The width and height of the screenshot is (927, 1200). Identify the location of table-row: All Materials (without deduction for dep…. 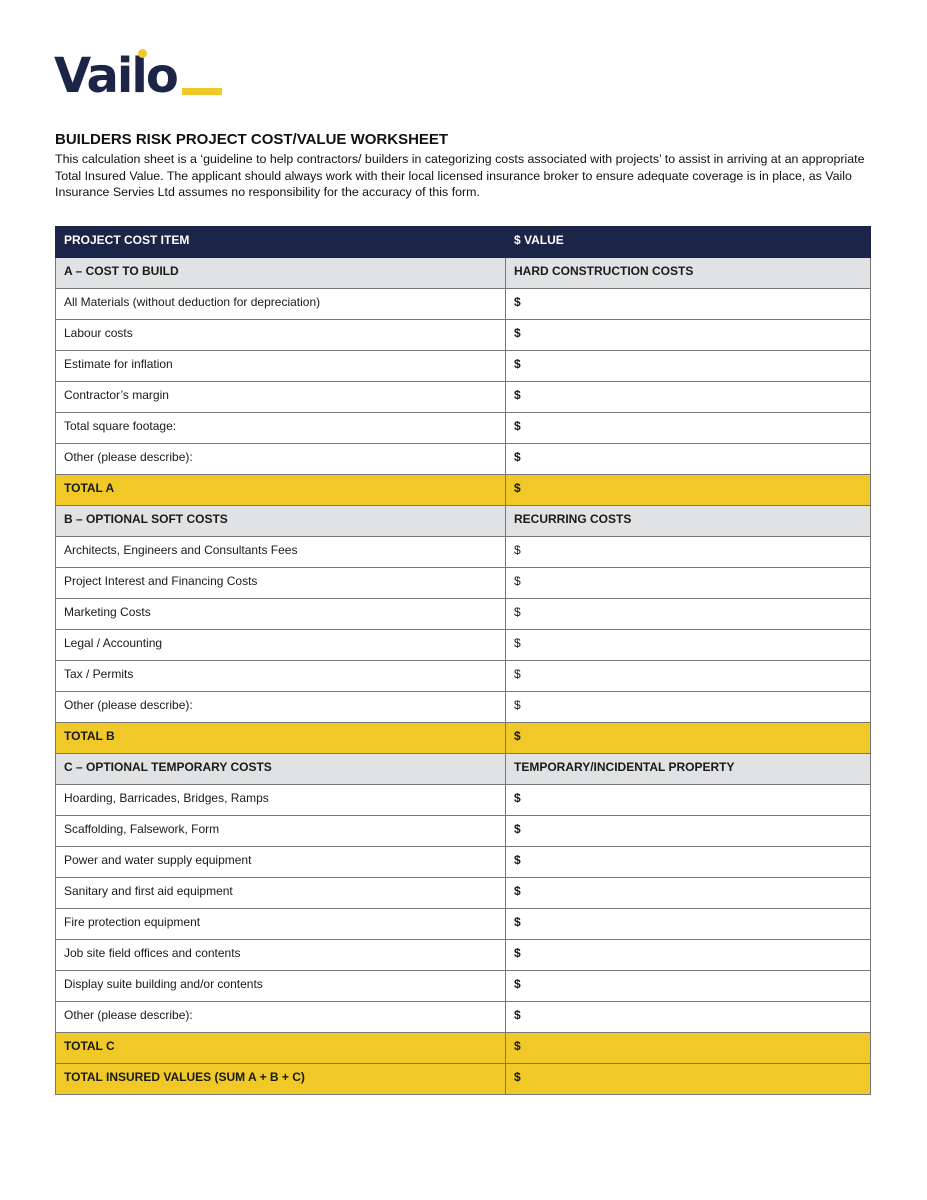
(463, 304).